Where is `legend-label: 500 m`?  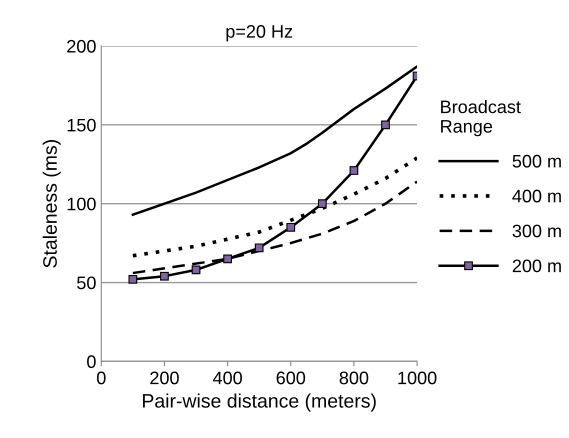 legend-label: 500 m is located at coordinates (536, 161).